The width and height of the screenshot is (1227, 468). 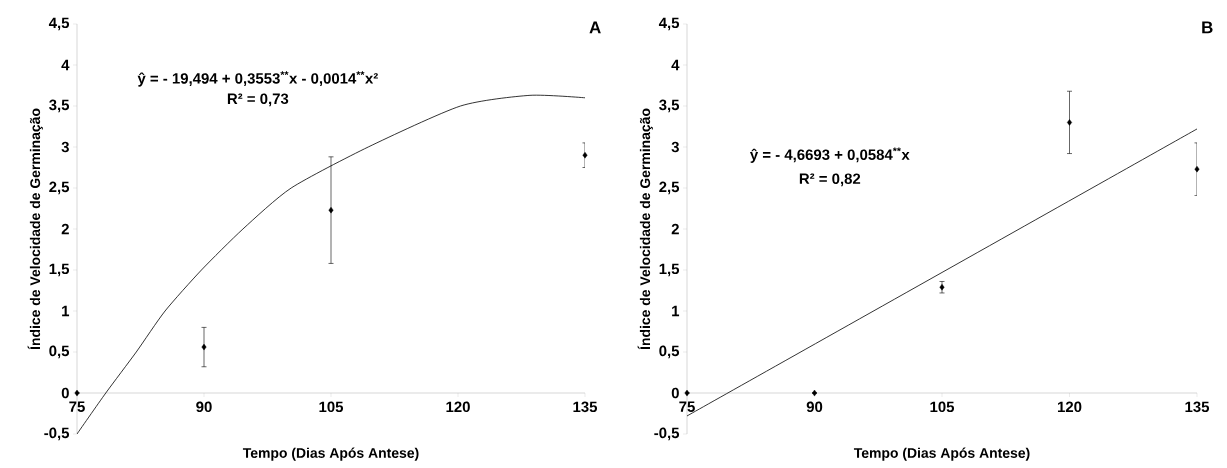 What do you see at coordinates (830, 180) in the screenshot?
I see `annotation: R² = 0,82` at bounding box center [830, 180].